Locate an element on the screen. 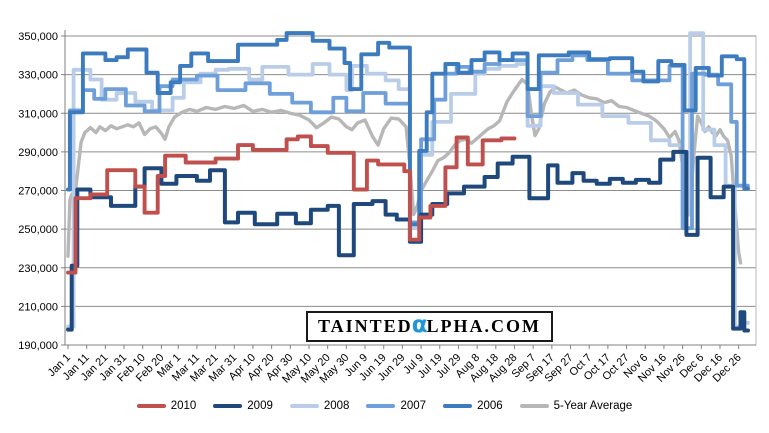 Image resolution: width=769 pixels, height=433 pixels. y-axis-label: 350,000 is located at coordinates (38, 37).